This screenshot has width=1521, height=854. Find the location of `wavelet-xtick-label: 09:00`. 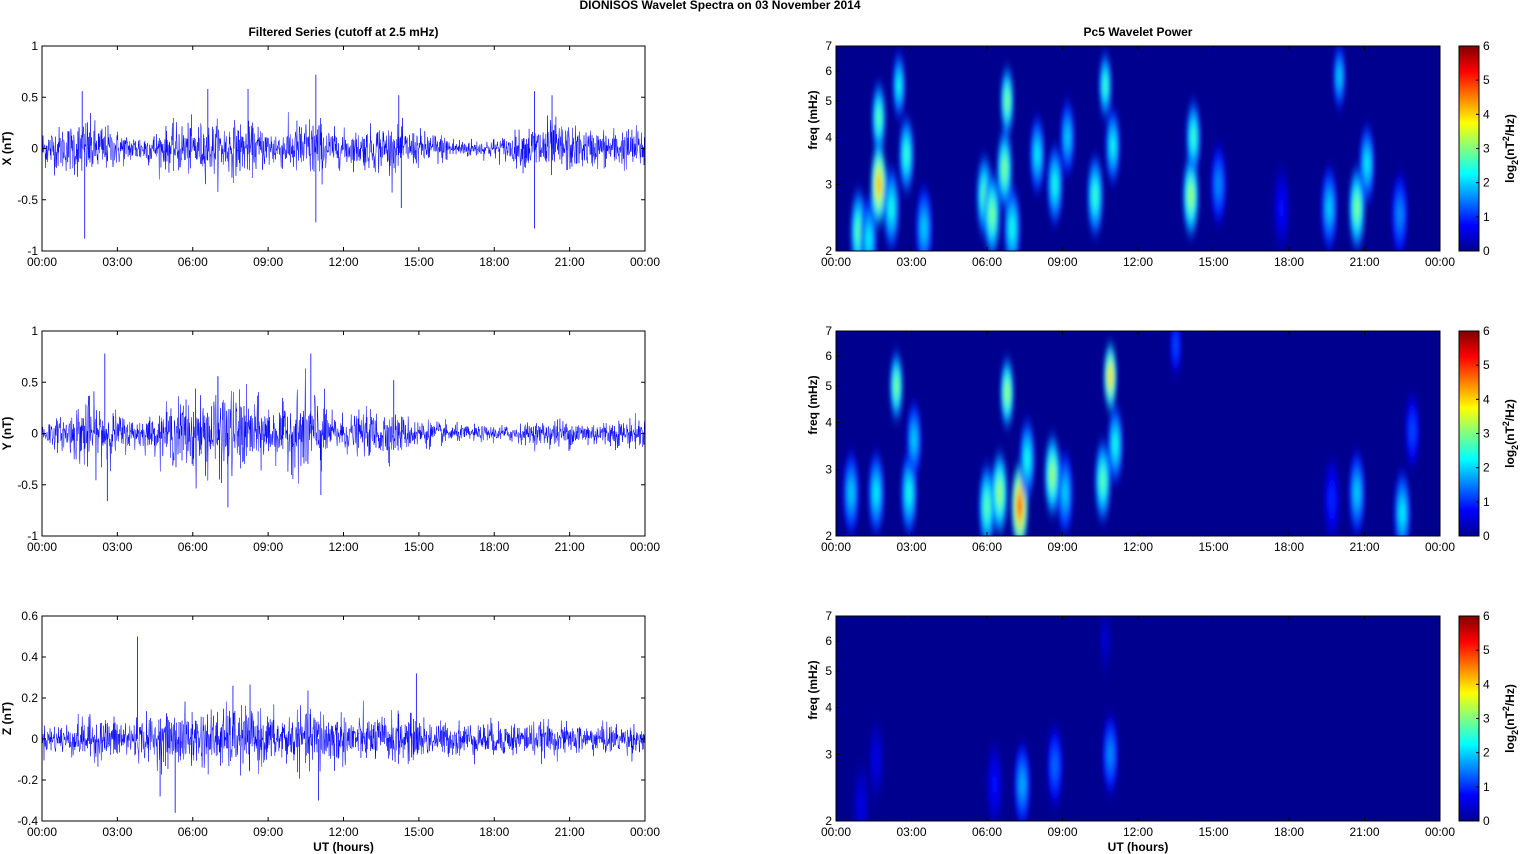

wavelet-xtick-label: 09:00 is located at coordinates (1062, 547).